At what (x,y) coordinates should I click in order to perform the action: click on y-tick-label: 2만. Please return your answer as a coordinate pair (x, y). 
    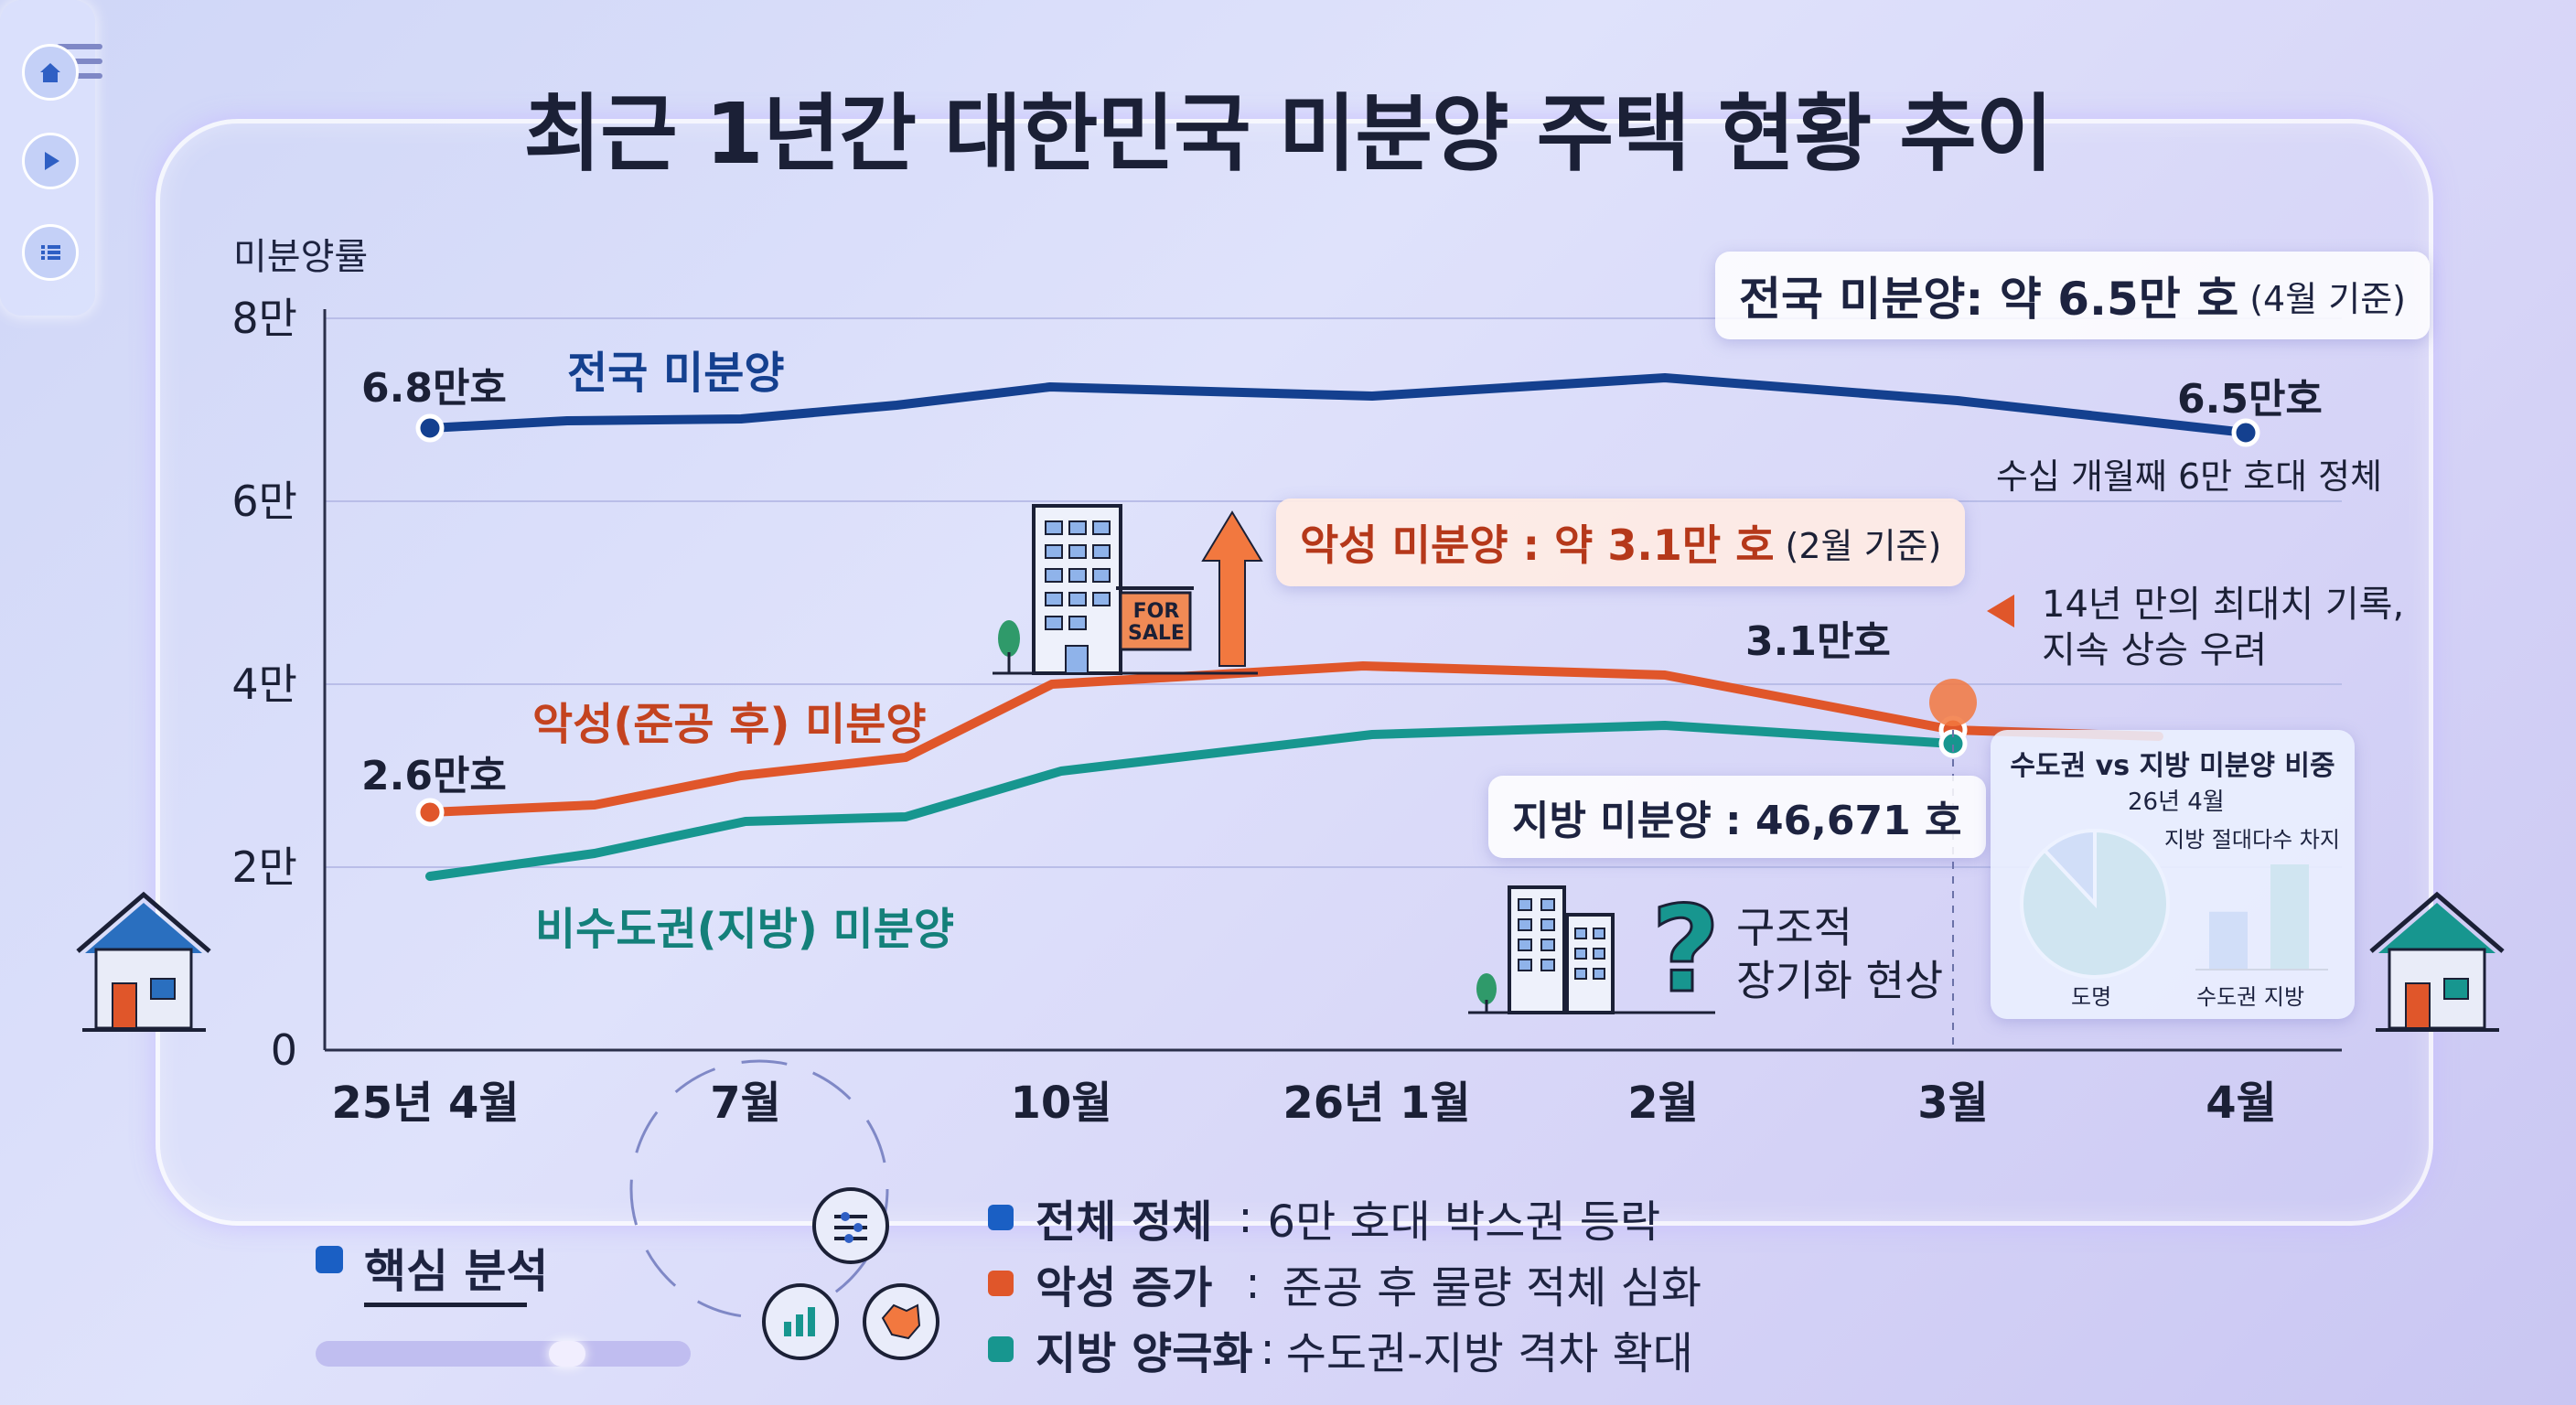
    Looking at the image, I should click on (264, 867).